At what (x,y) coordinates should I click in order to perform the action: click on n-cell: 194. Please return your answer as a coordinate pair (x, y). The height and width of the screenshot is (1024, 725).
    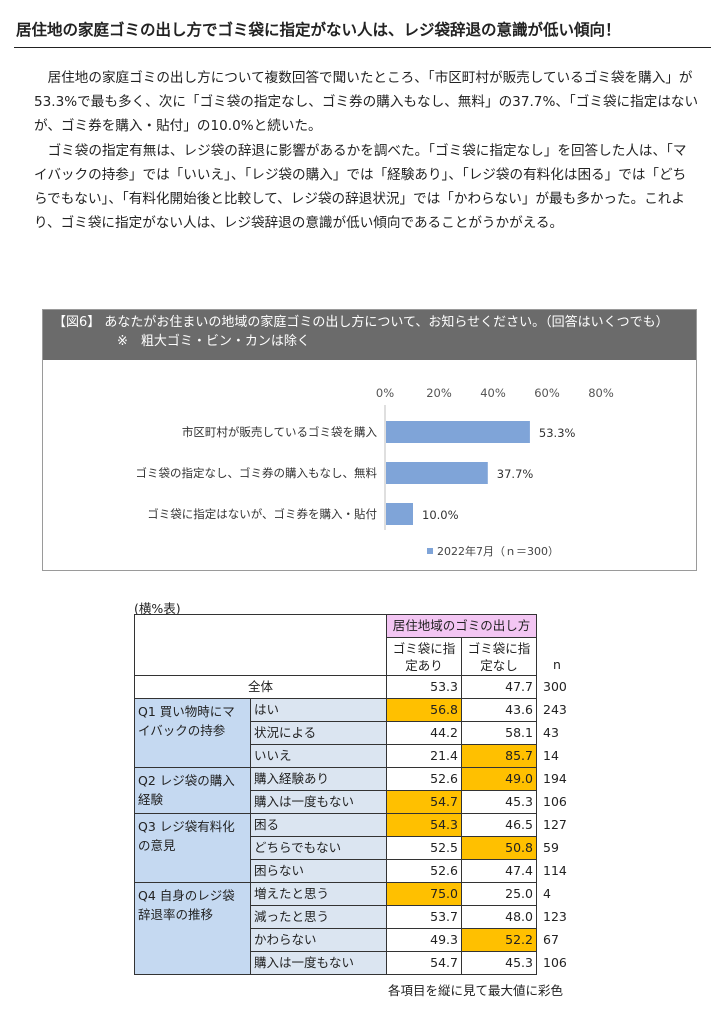
    Looking at the image, I should click on (555, 778).